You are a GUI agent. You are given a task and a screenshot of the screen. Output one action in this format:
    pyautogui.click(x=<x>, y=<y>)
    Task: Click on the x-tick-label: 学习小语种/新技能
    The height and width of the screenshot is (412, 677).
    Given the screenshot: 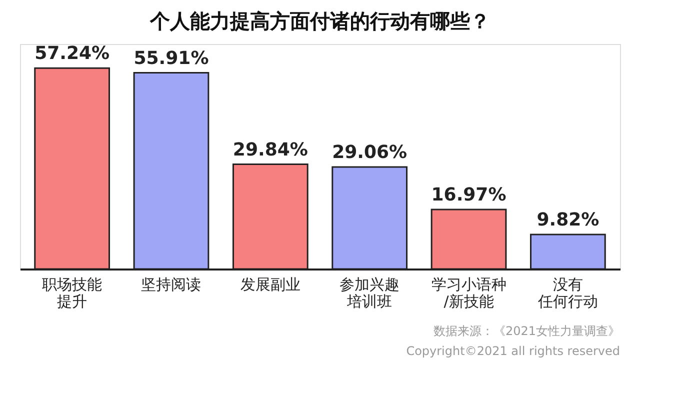 What is the action you would take?
    pyautogui.click(x=468, y=293)
    